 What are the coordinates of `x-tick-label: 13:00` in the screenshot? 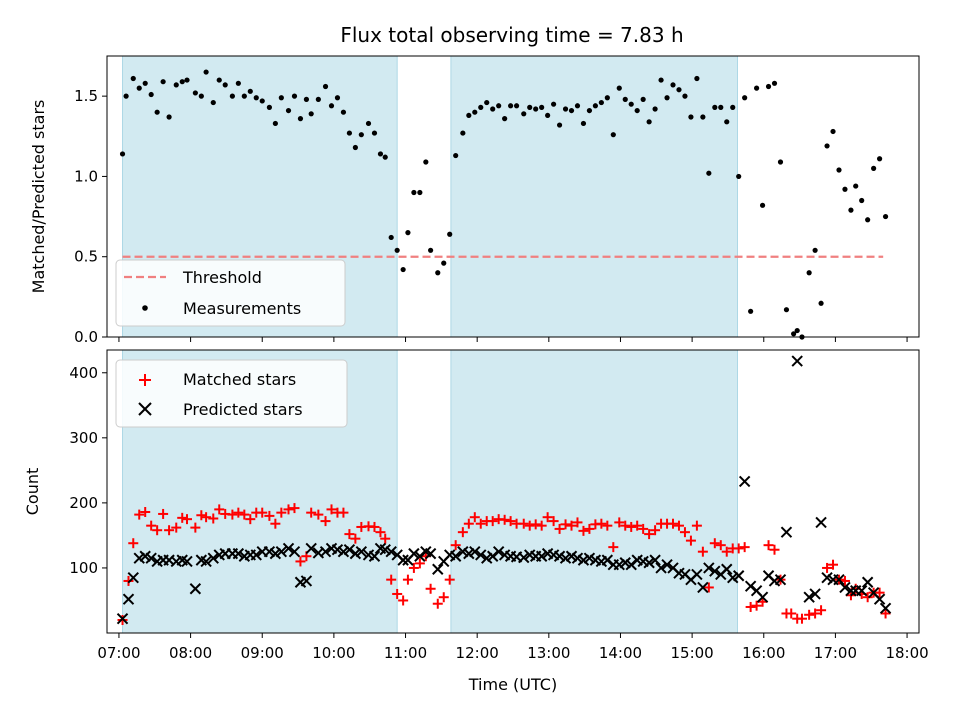 It's located at (548, 653).